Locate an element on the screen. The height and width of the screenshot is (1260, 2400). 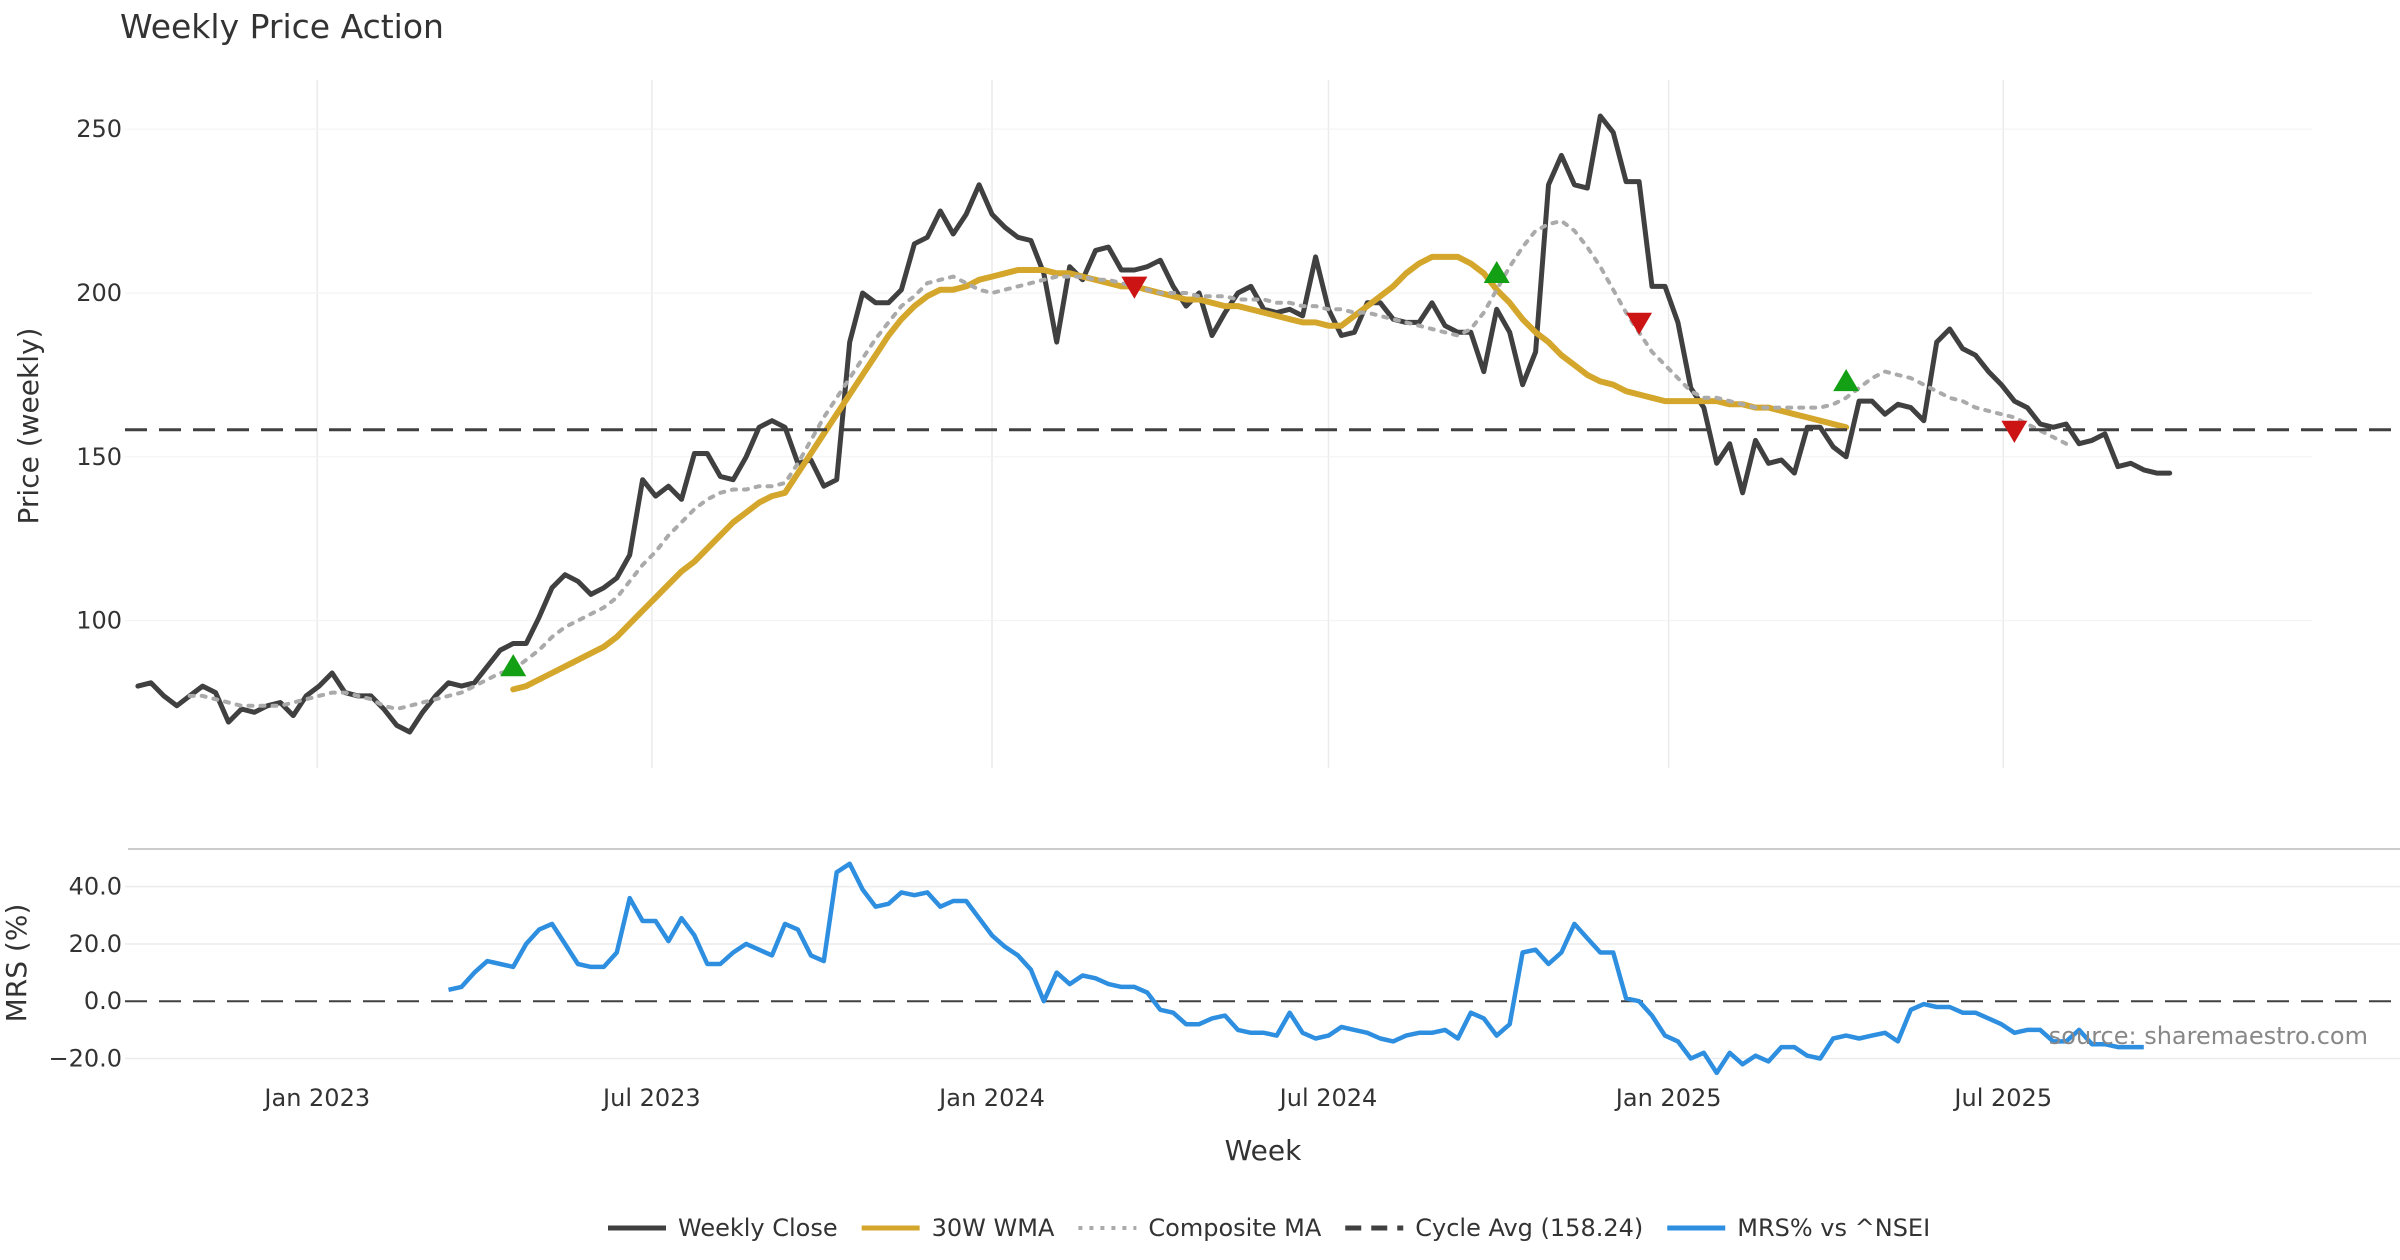
mrs-ytick-label: 20.0 is located at coordinates (95, 944).